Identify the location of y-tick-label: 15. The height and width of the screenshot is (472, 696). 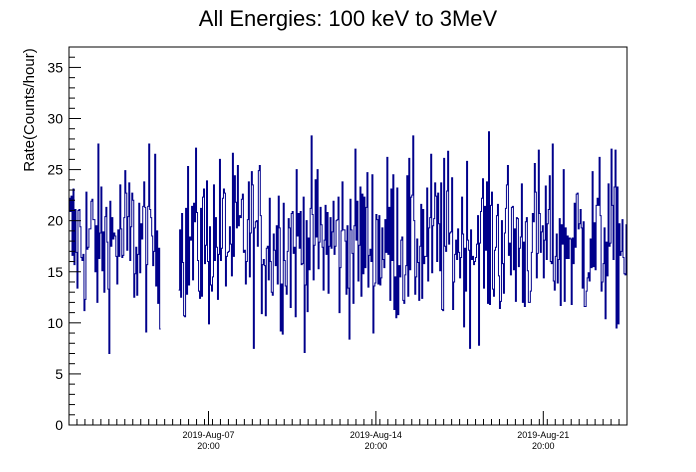
(55, 272).